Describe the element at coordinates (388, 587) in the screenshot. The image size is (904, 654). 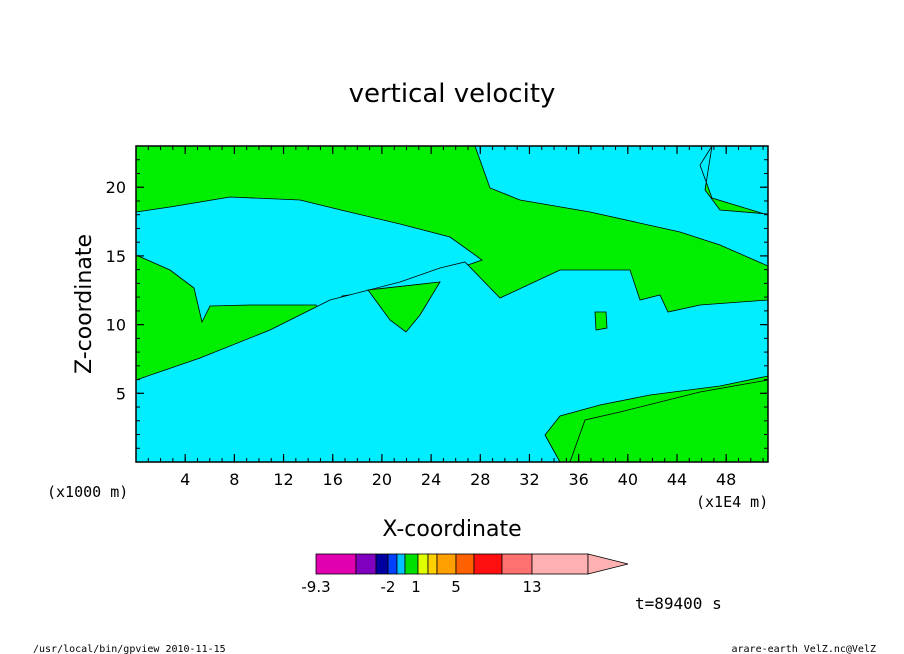
I see `colorbar-tick-label: -2` at that location.